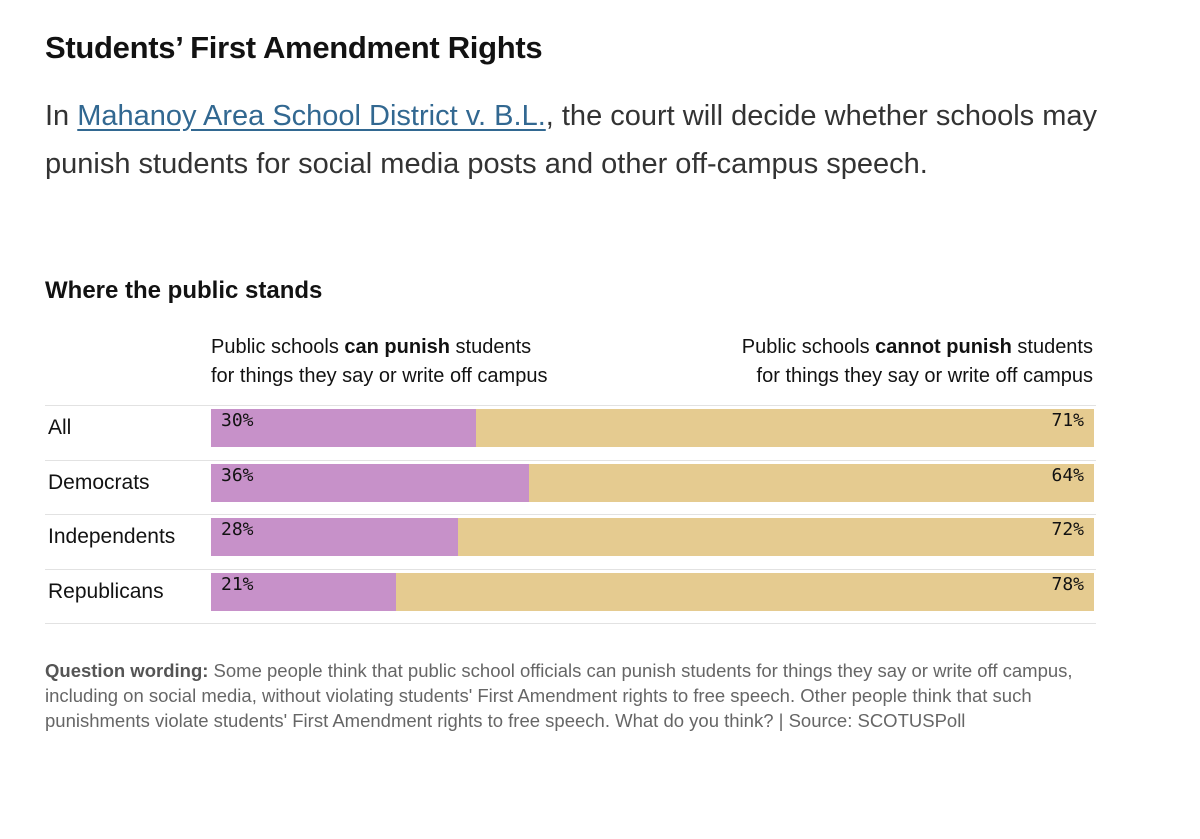 The image size is (1200, 839). I want to click on chart-title: Students’ First Amendment Rights, so click(294, 47).